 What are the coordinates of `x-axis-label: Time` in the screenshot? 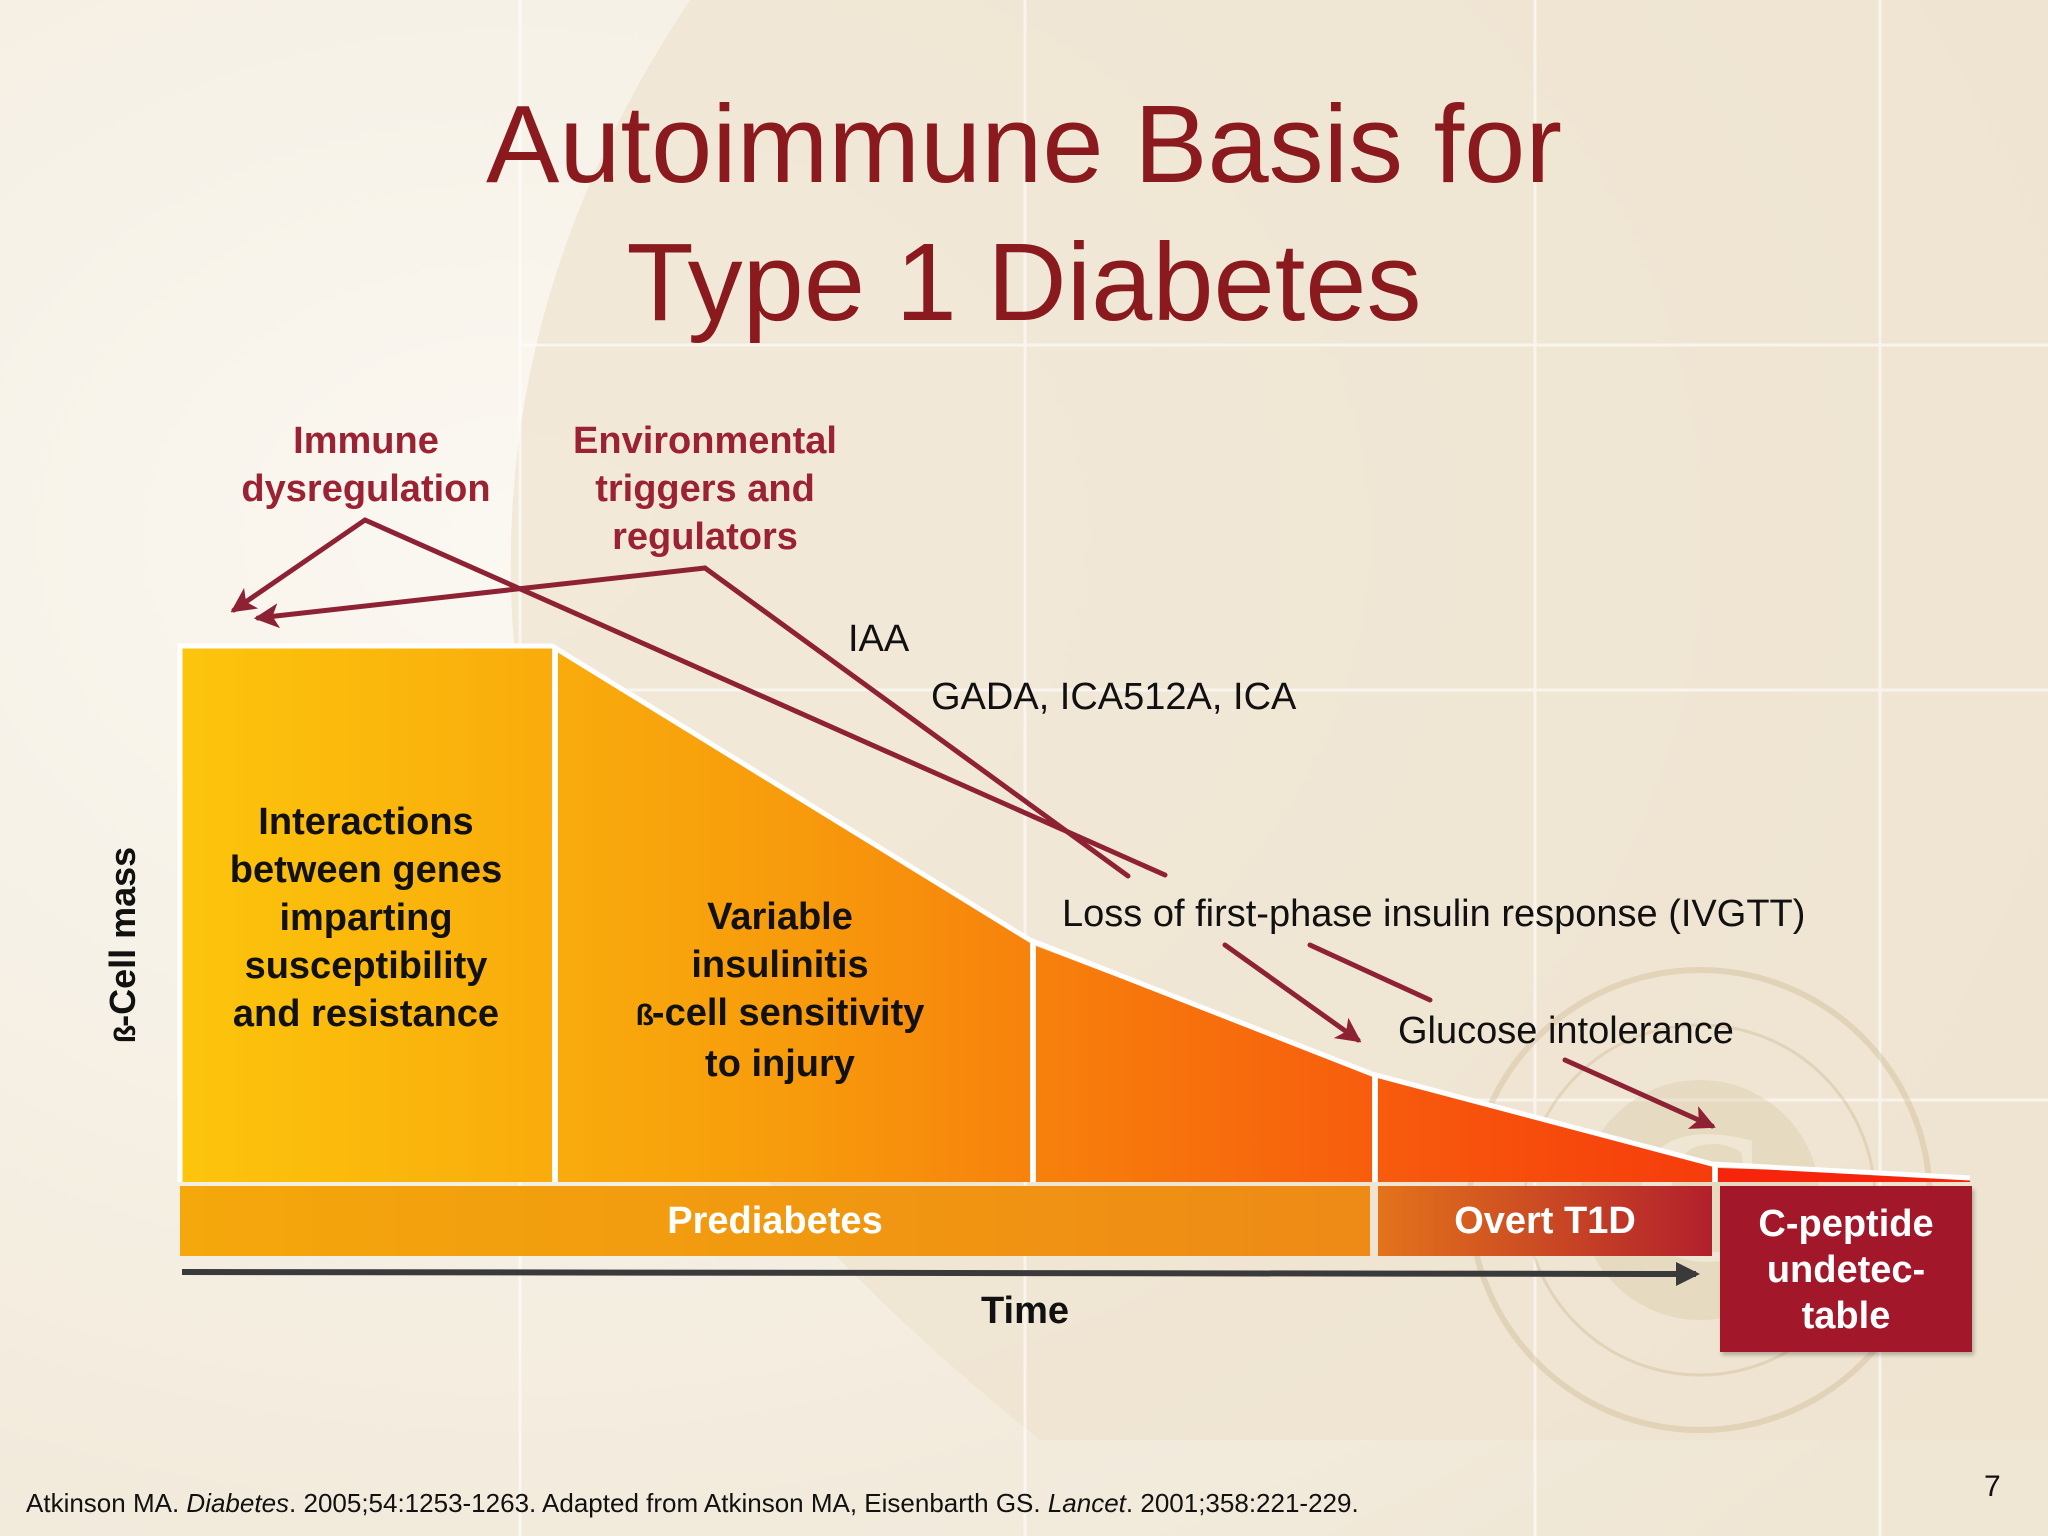 It's located at (1024, 1311).